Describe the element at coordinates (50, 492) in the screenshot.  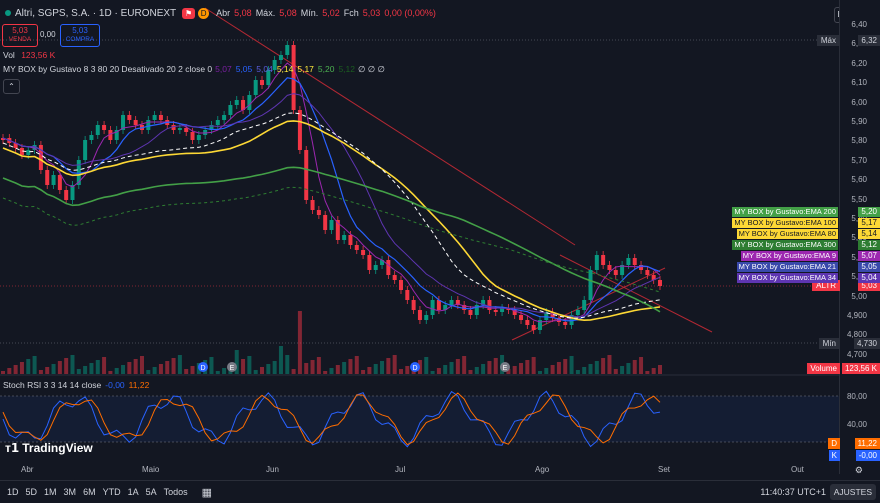
I see `timeframe-button: 1M` at that location.